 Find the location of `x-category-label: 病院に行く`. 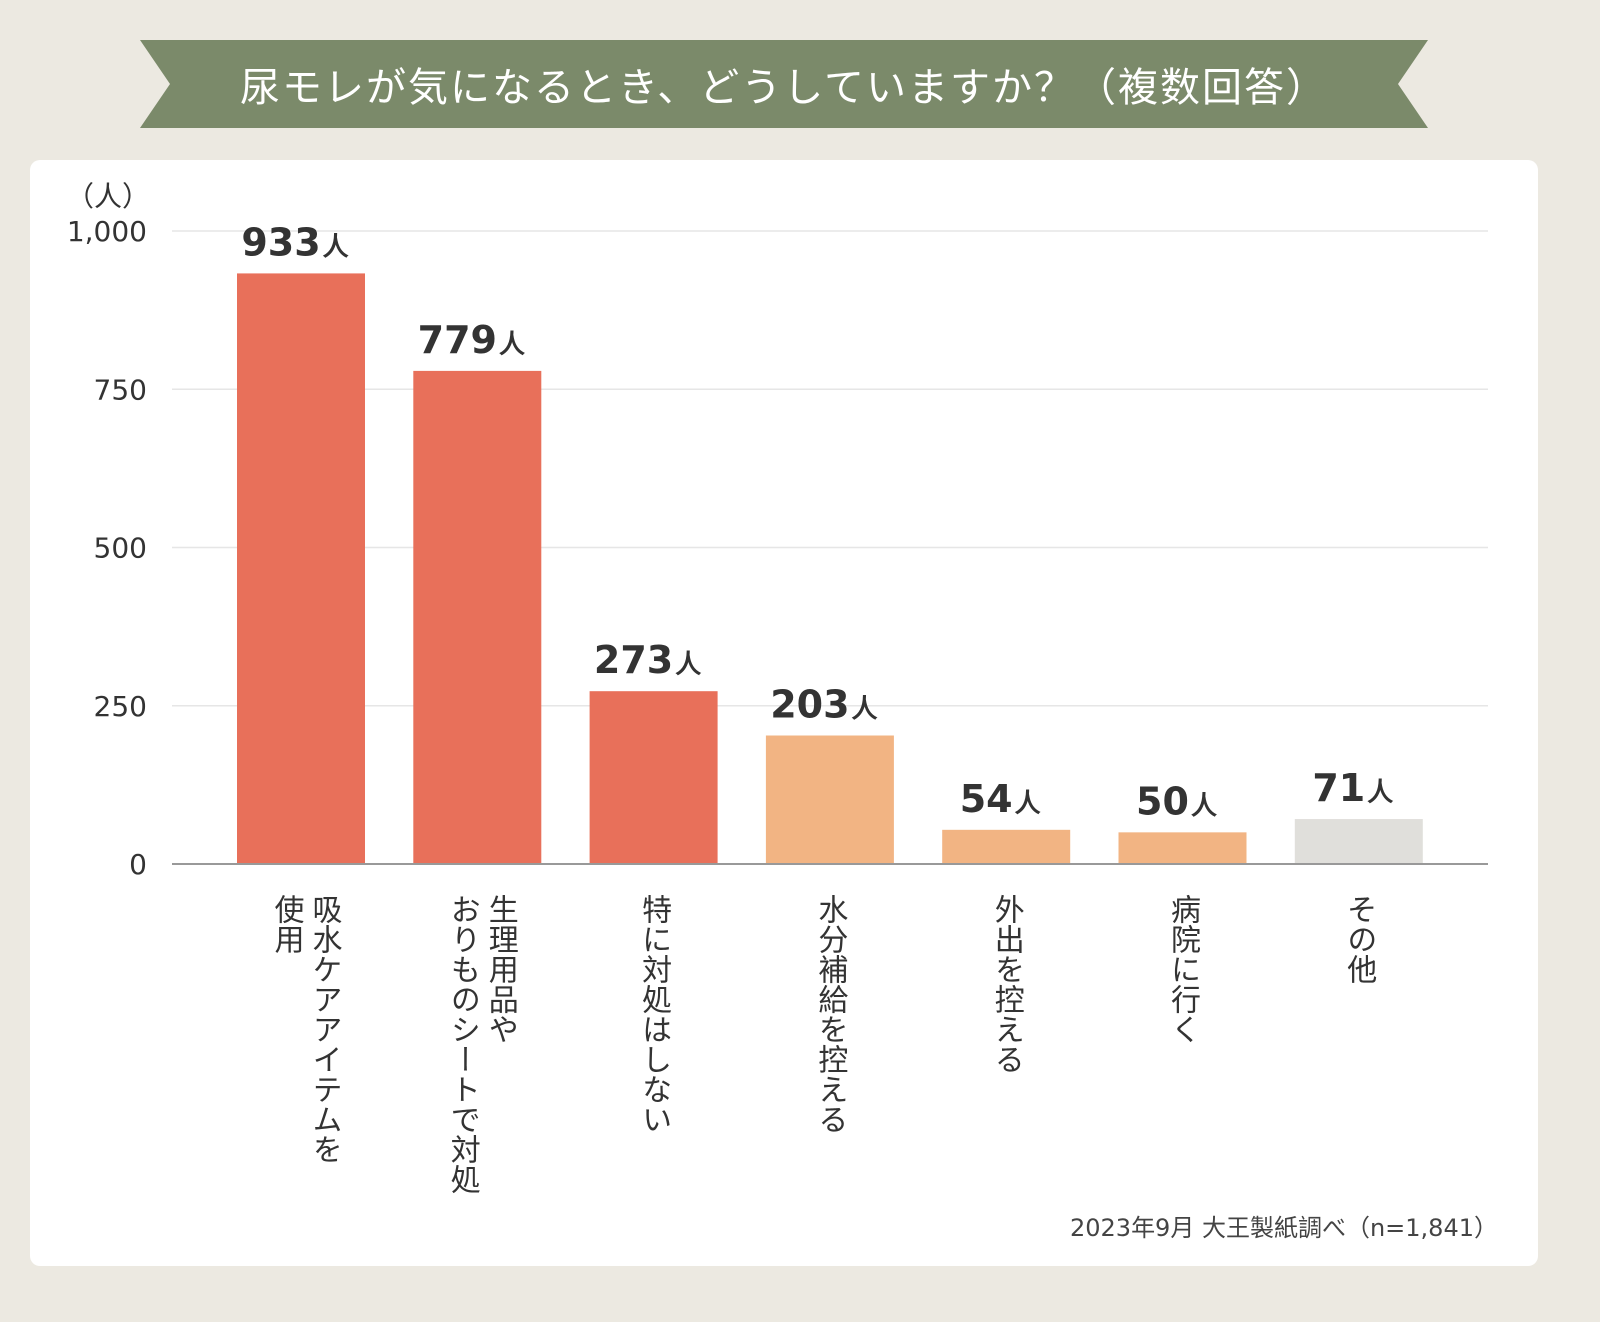

x-category-label: 病院に行く is located at coordinates (1183, 969).